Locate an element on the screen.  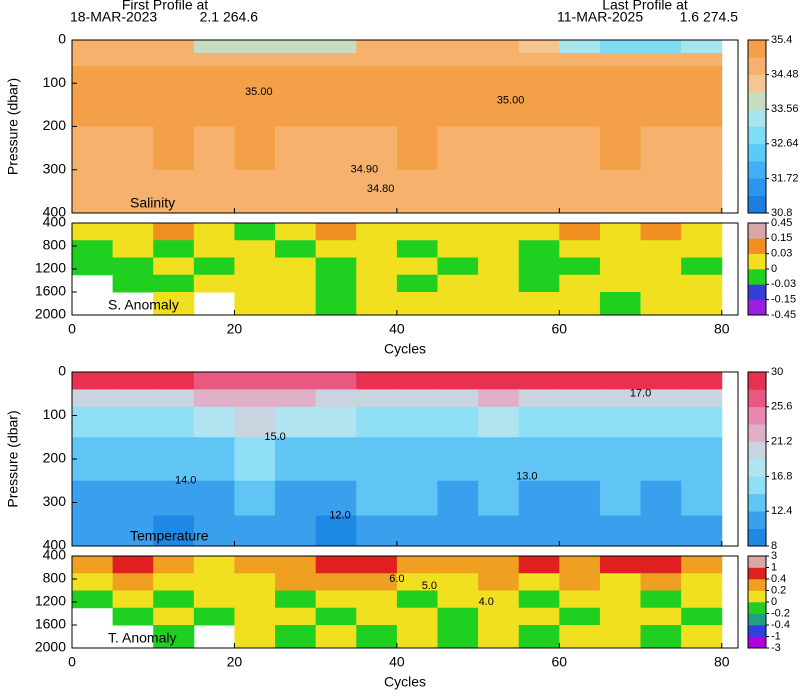
colorbar-label: 1 is located at coordinates (774, 567).